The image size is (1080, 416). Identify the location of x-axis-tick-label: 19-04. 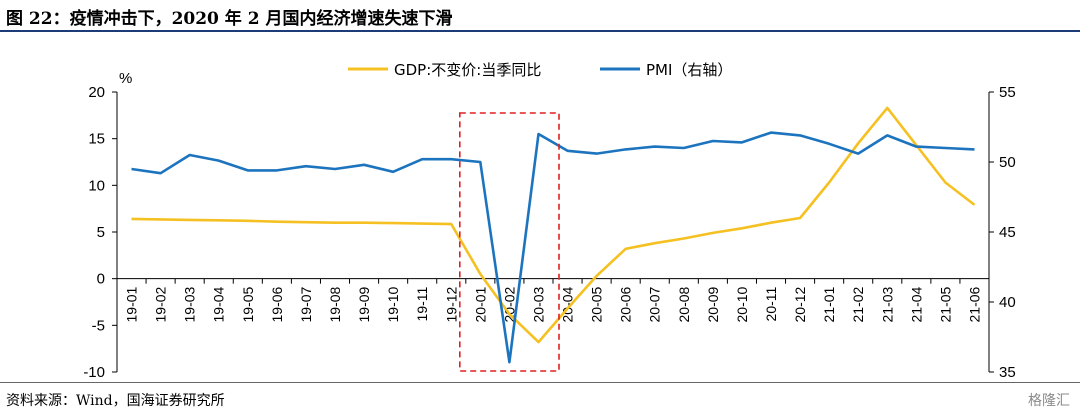
(219, 304).